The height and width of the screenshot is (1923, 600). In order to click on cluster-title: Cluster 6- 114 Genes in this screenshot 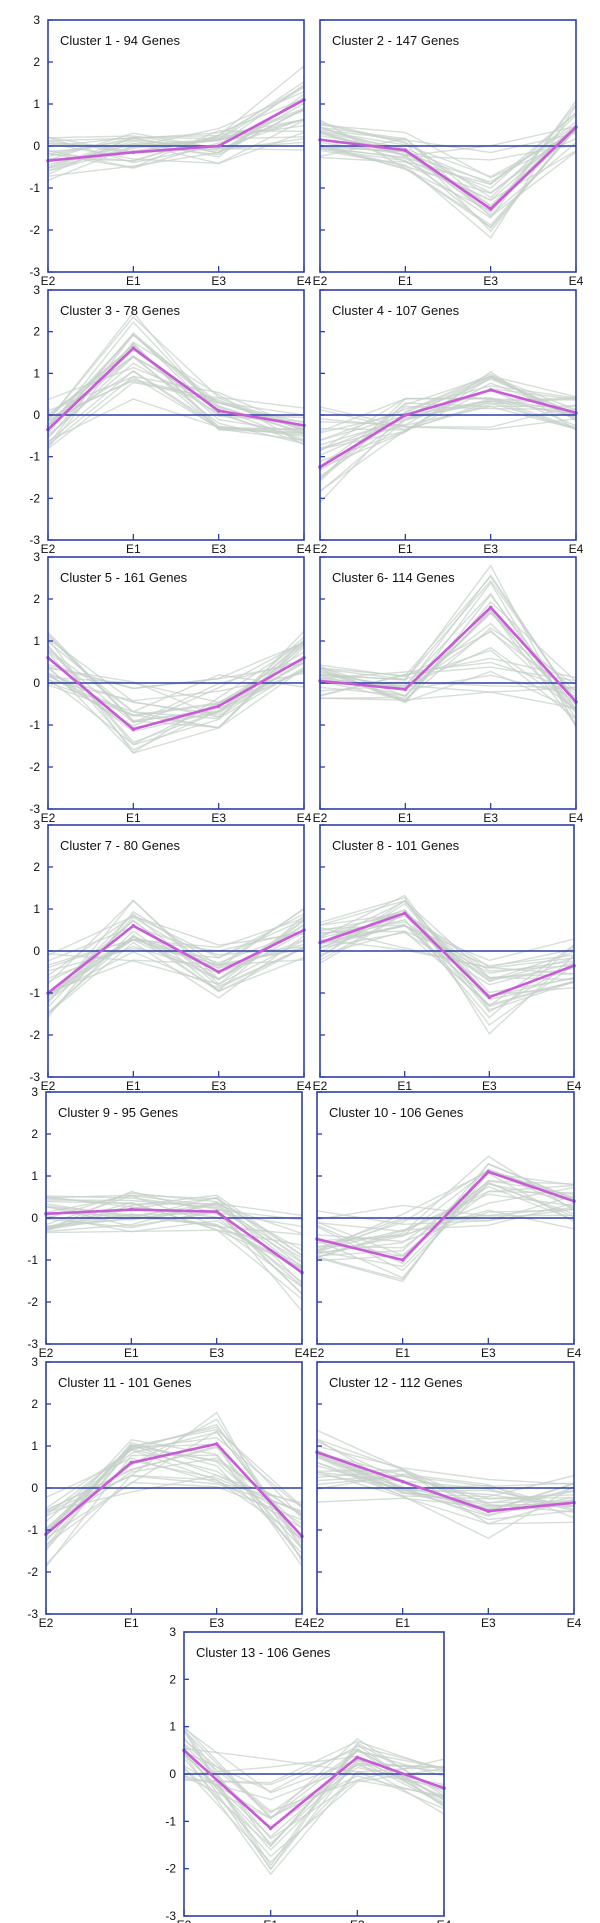, I will do `click(393, 577)`.